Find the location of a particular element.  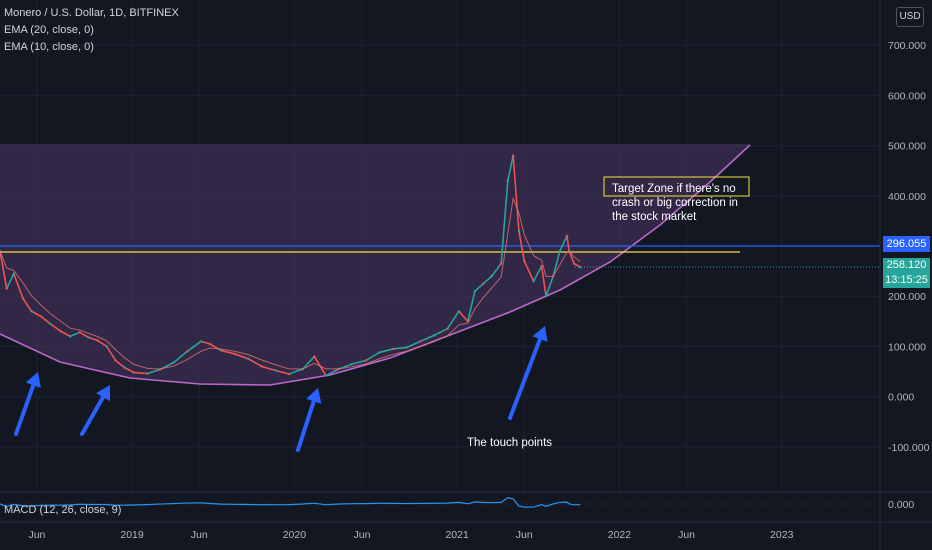

target-zone-box is located at coordinates (676, 186).